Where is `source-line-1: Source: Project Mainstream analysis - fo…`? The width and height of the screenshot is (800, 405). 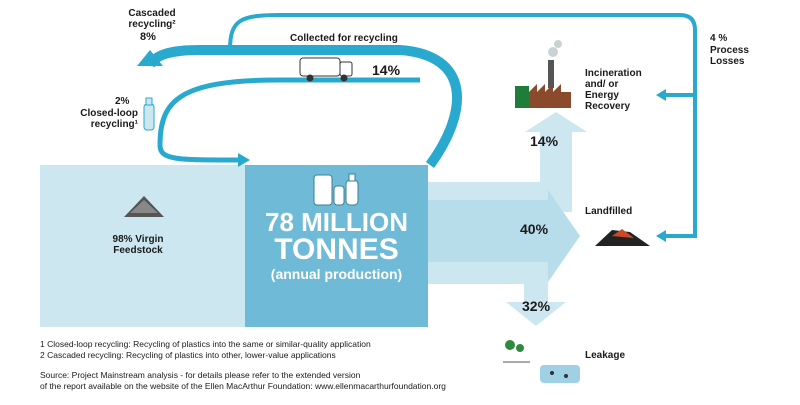
source-line-1: Source: Project Mainstream analysis - fo… is located at coordinates (200, 375).